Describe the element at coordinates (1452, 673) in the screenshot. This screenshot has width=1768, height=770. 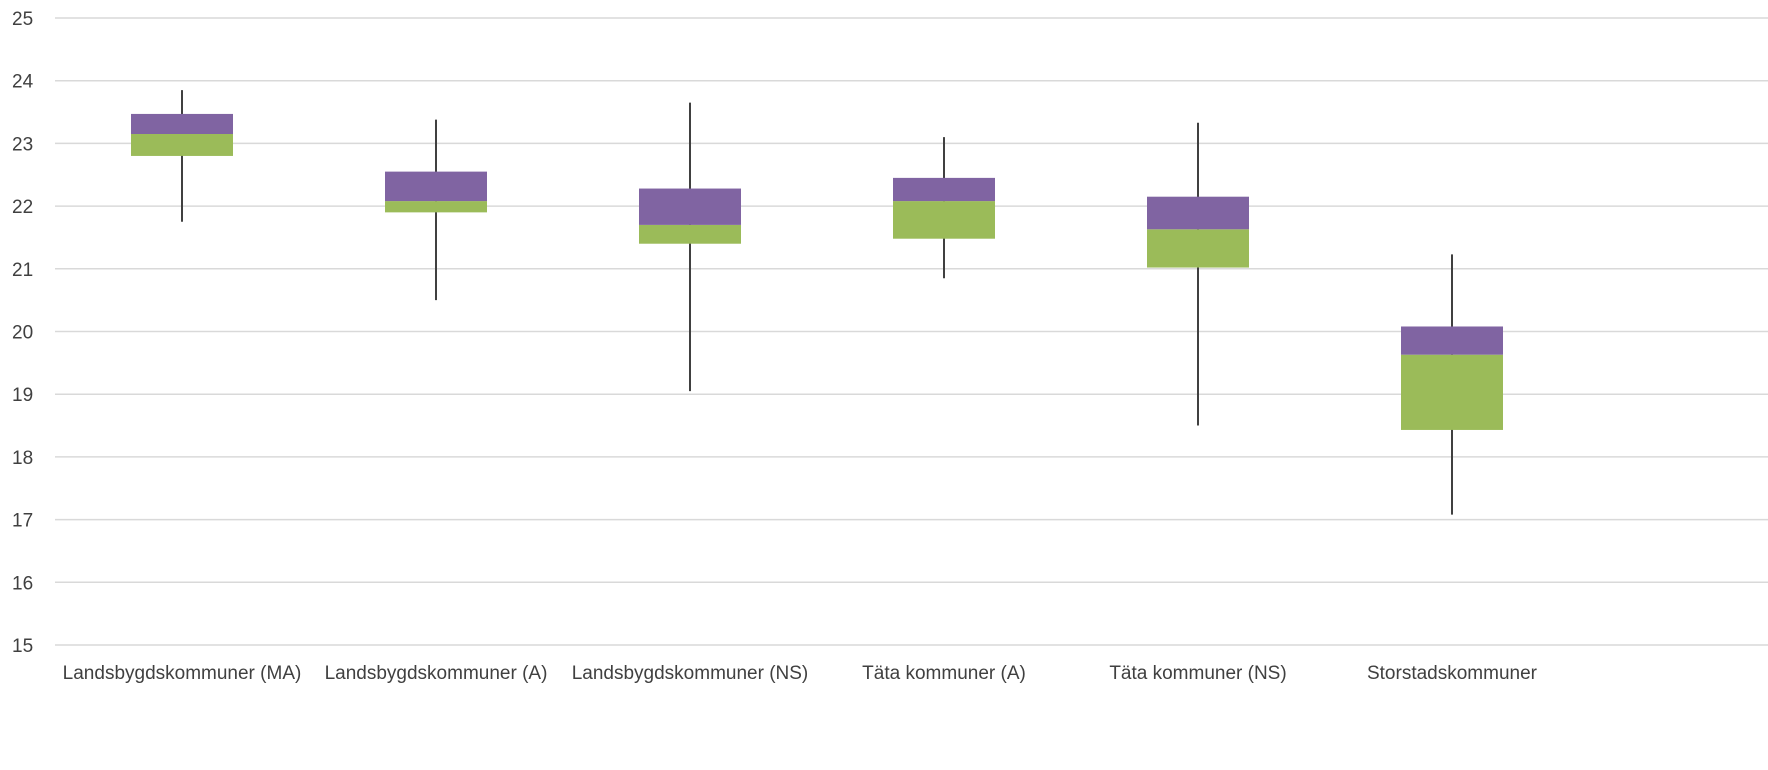
I see `category-label: Storstadskommuner` at that location.